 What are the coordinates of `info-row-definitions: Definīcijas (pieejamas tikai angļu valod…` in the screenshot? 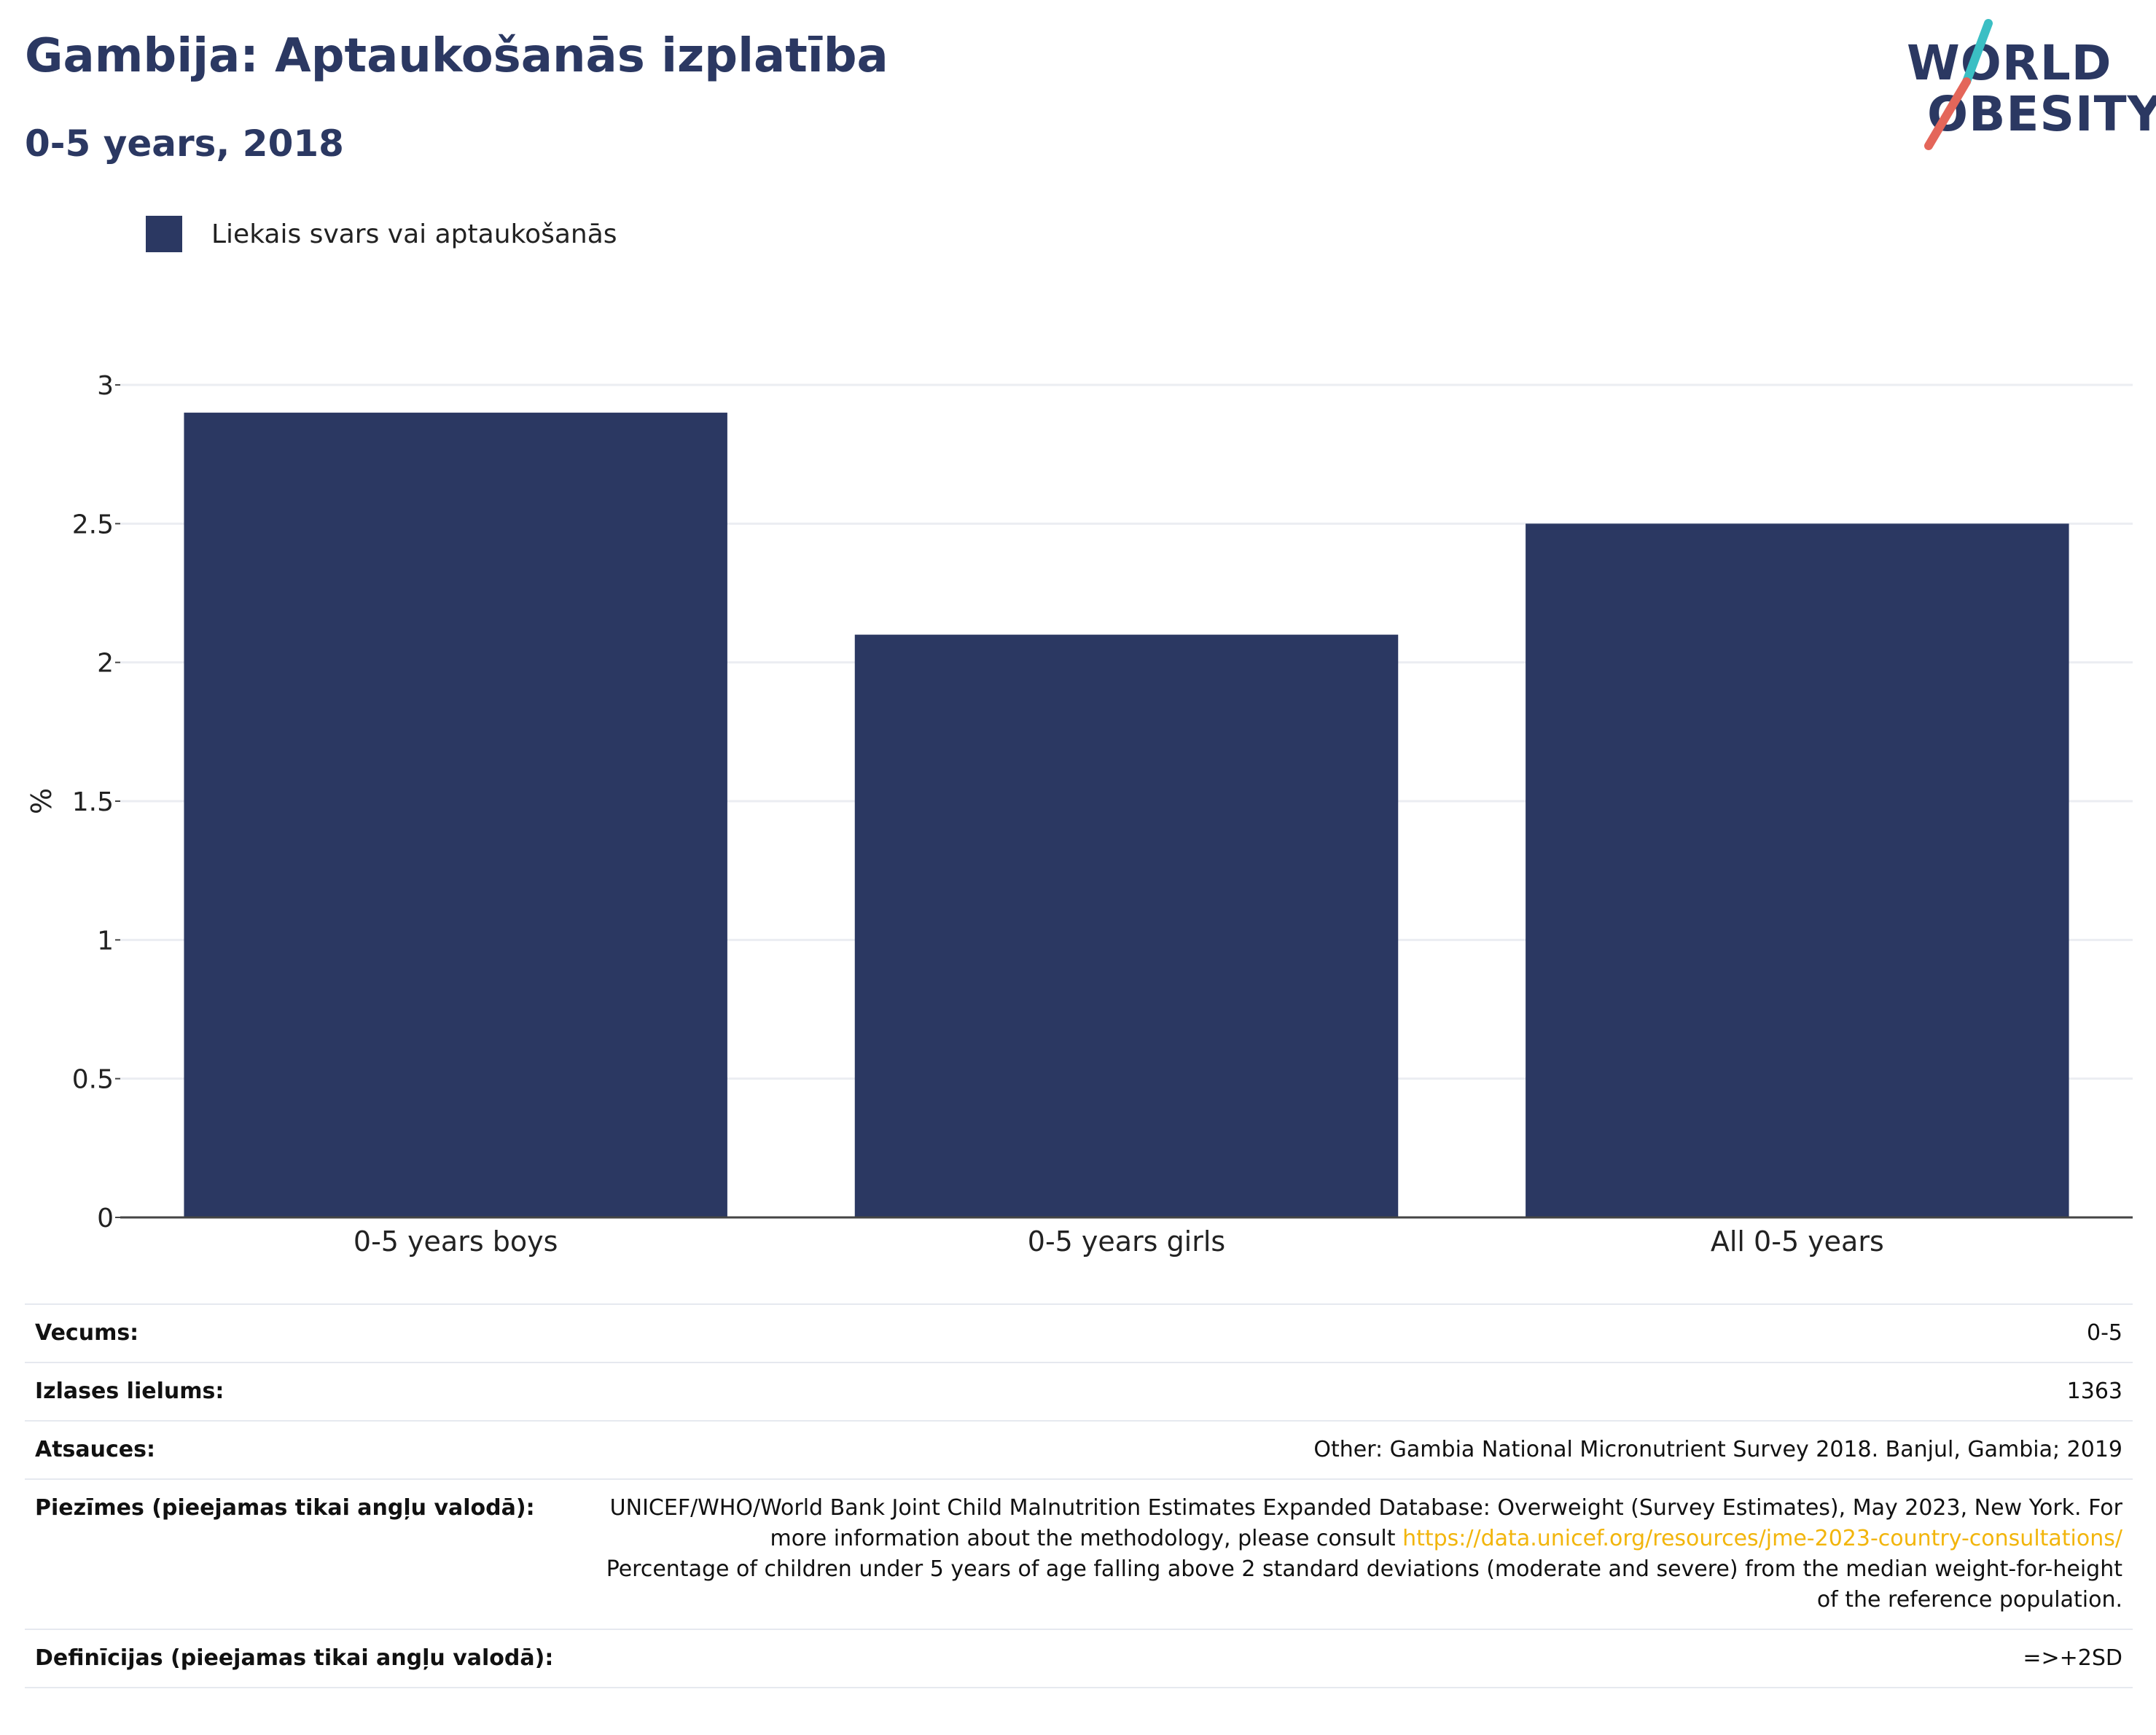 It's located at (1079, 1658).